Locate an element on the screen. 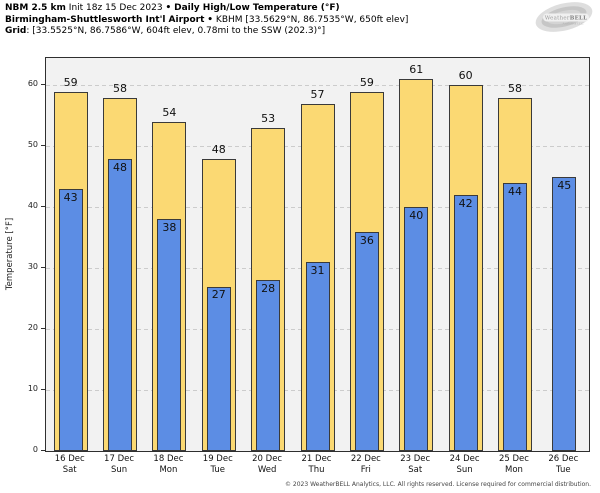 This screenshot has height=493, width=600. bar-low-26-dec-tue is located at coordinates (564, 313).